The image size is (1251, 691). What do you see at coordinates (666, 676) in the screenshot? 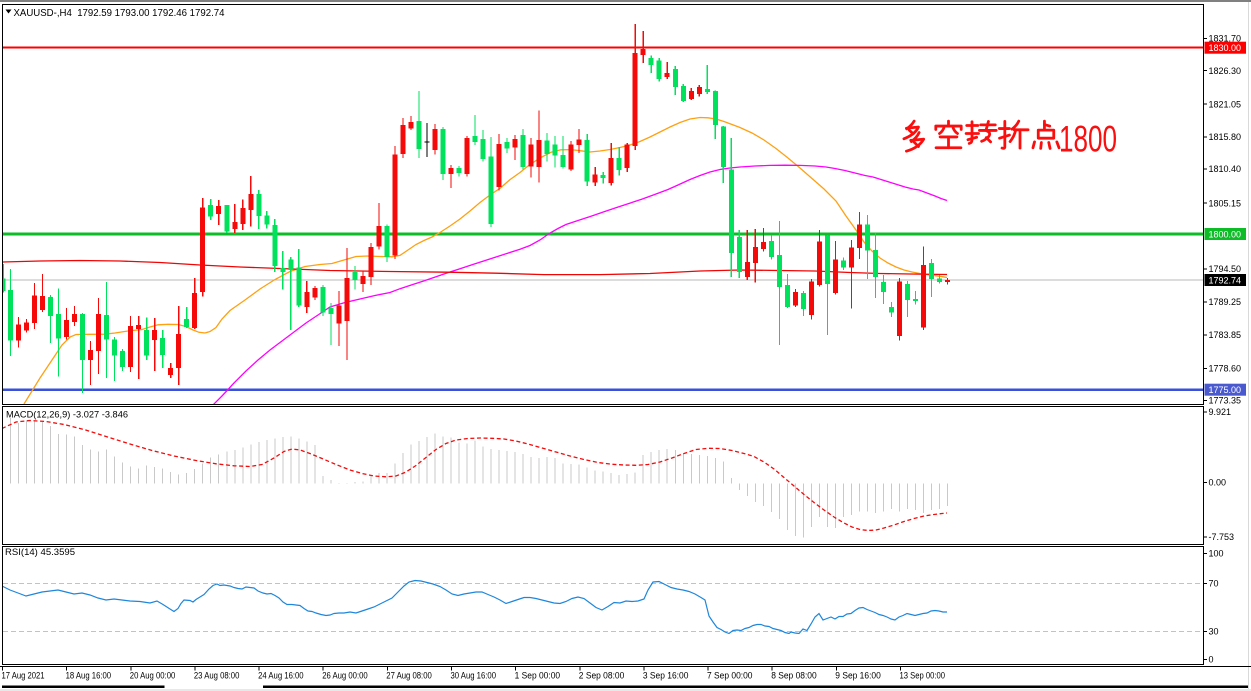
I see `svg-text: 3 Sep 16:00` at bounding box center [666, 676].